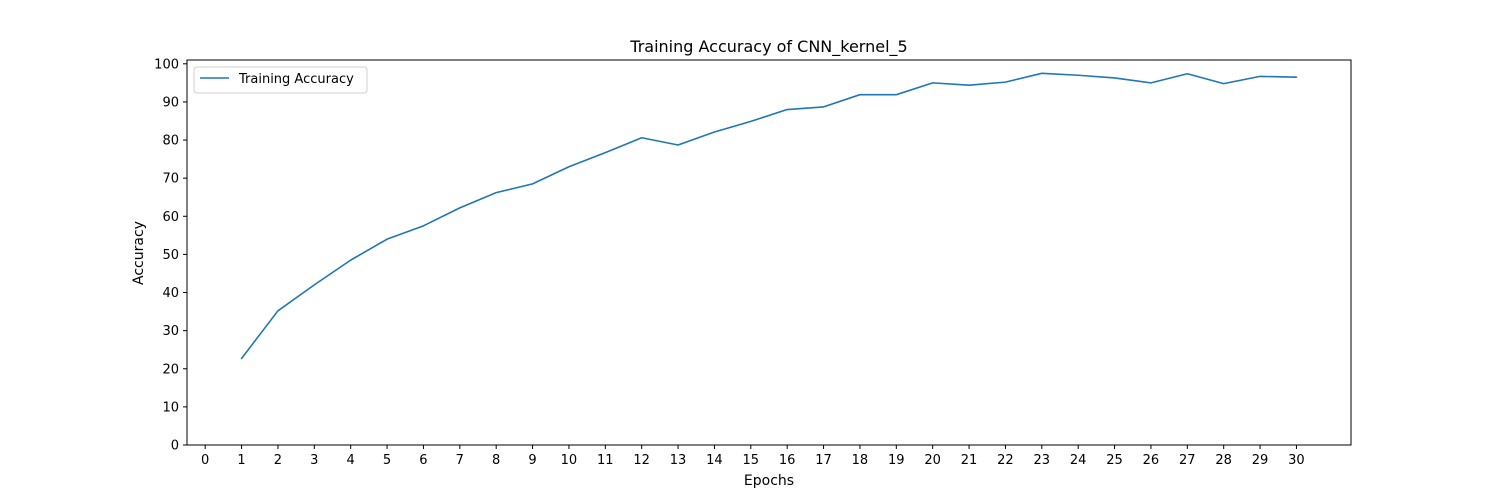  I want to click on x-tick-label: 1, so click(241, 460).